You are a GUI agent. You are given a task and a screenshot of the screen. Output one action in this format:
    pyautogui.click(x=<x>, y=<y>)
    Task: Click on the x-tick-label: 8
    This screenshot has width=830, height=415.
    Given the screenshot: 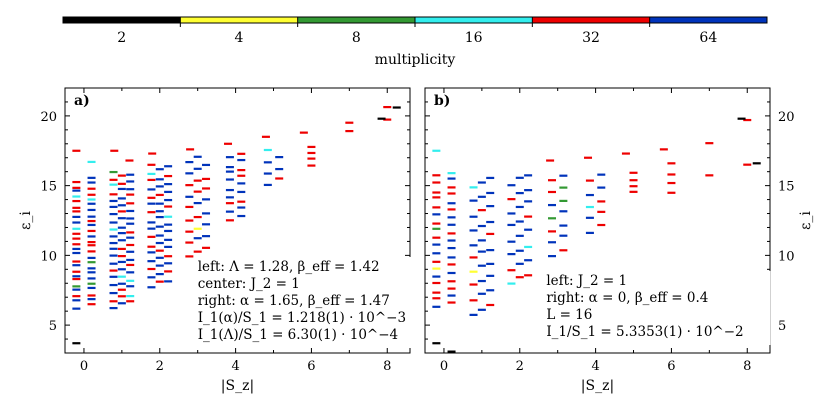 What is the action you would take?
    pyautogui.click(x=747, y=366)
    